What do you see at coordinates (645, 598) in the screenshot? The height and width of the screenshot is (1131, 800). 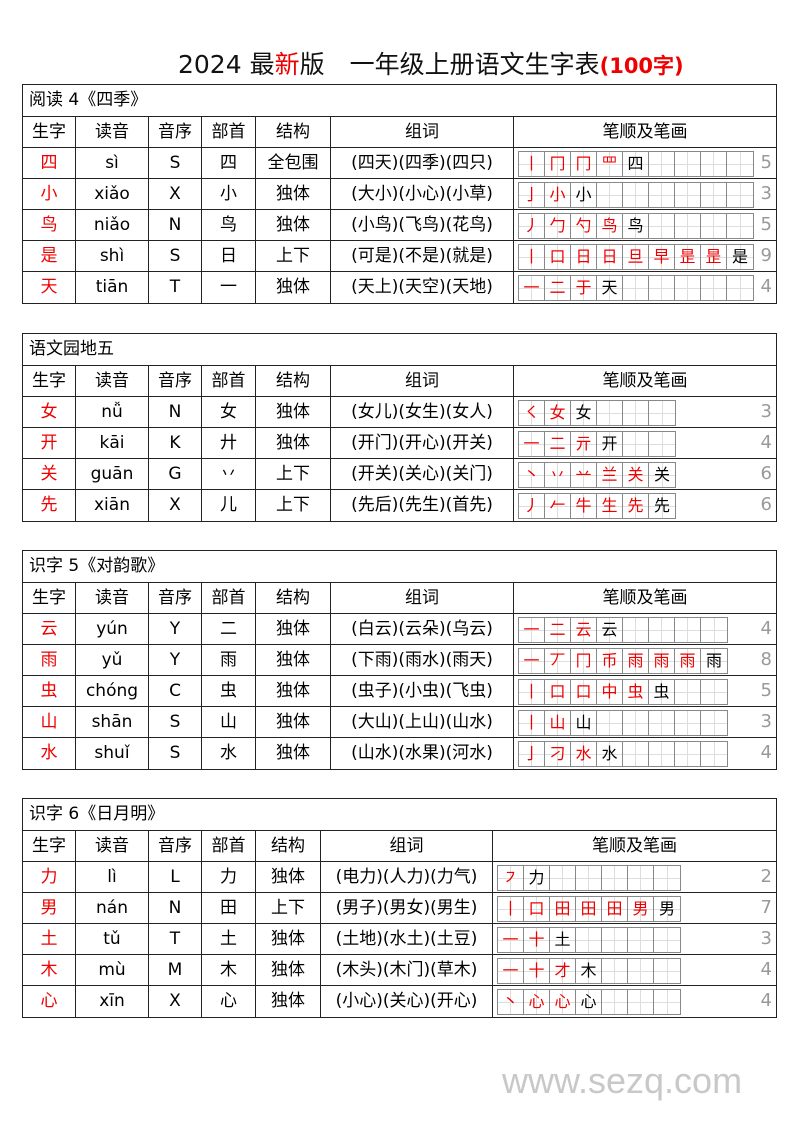 I see `column-header: 笔顺及笔画` at bounding box center [645, 598].